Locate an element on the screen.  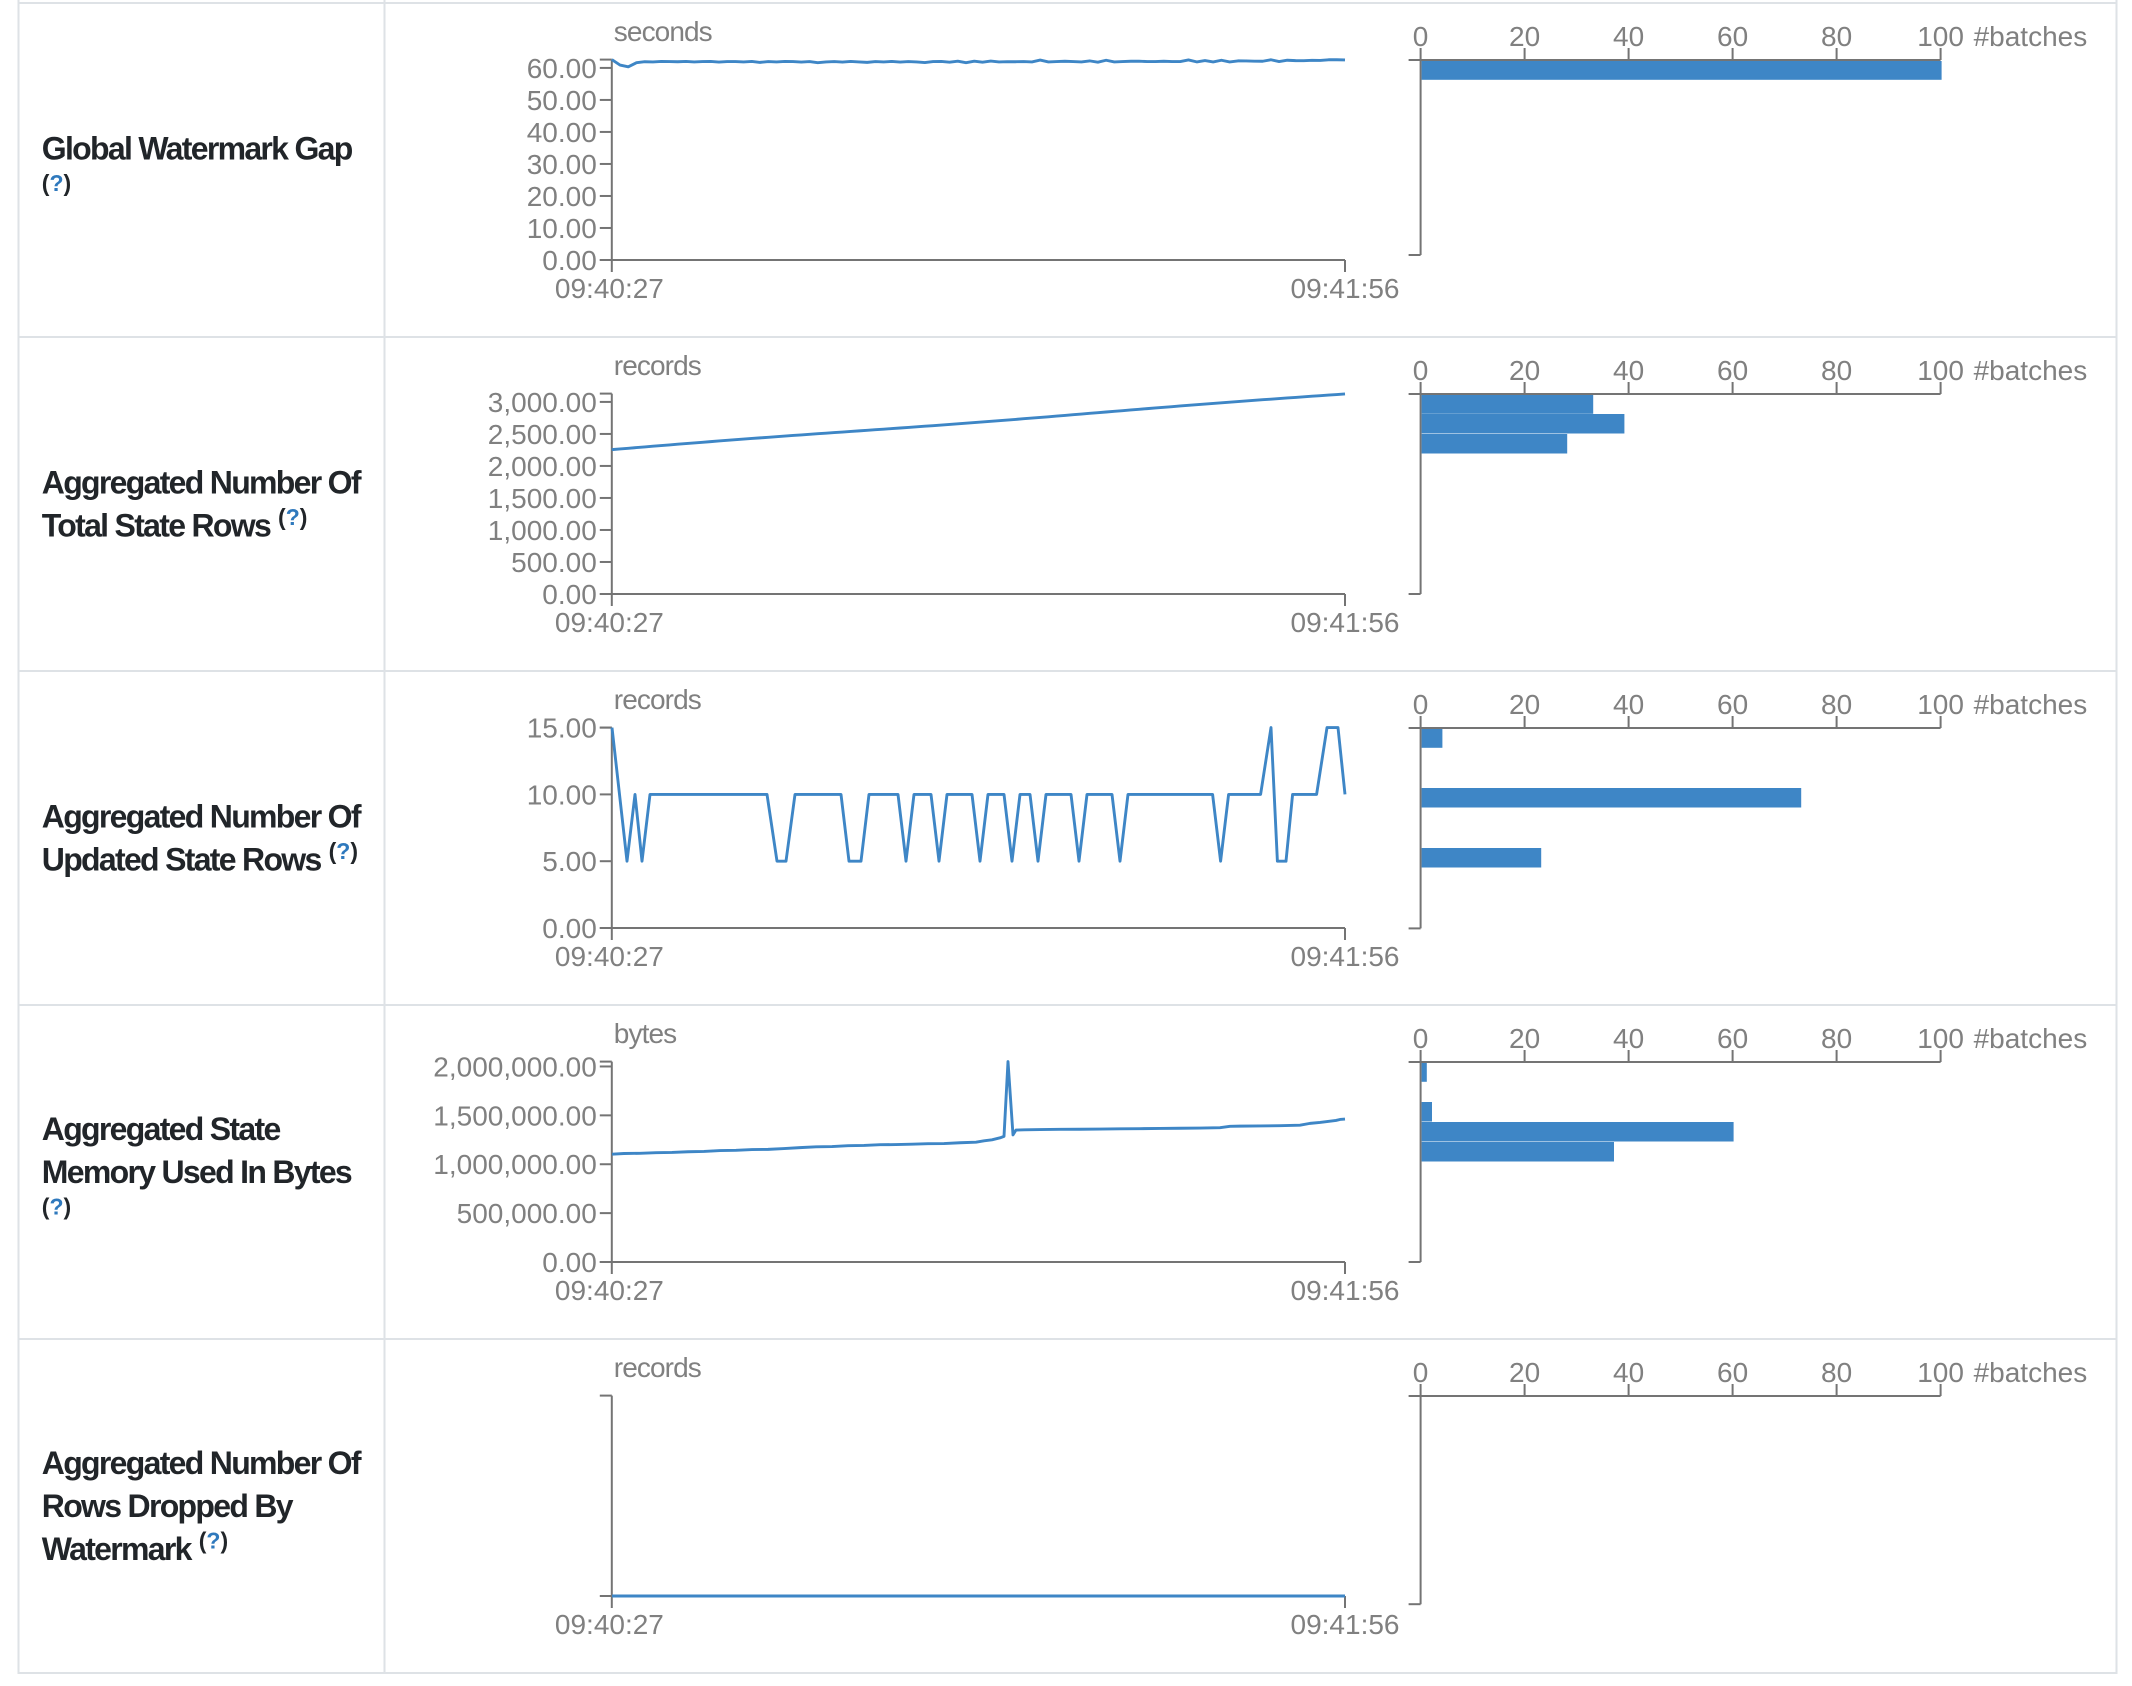
svg-text: 3,000.00 is located at coordinates (542, 402).